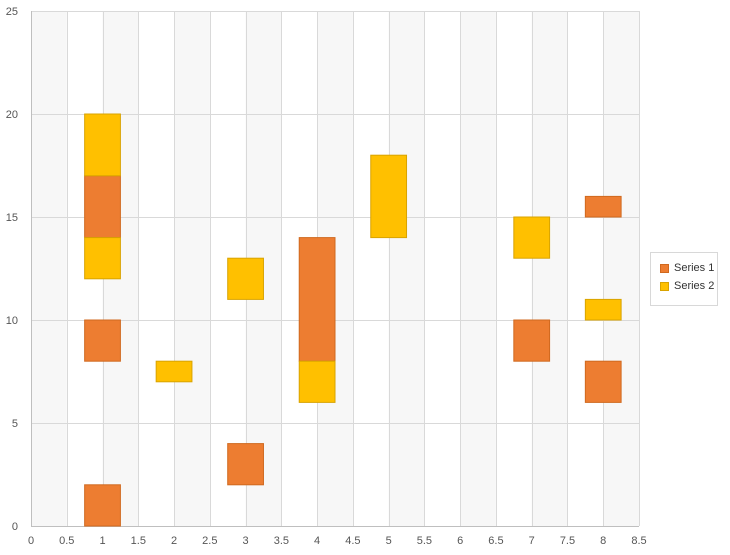  I want to click on x-tick-label: 7, so click(532, 541).